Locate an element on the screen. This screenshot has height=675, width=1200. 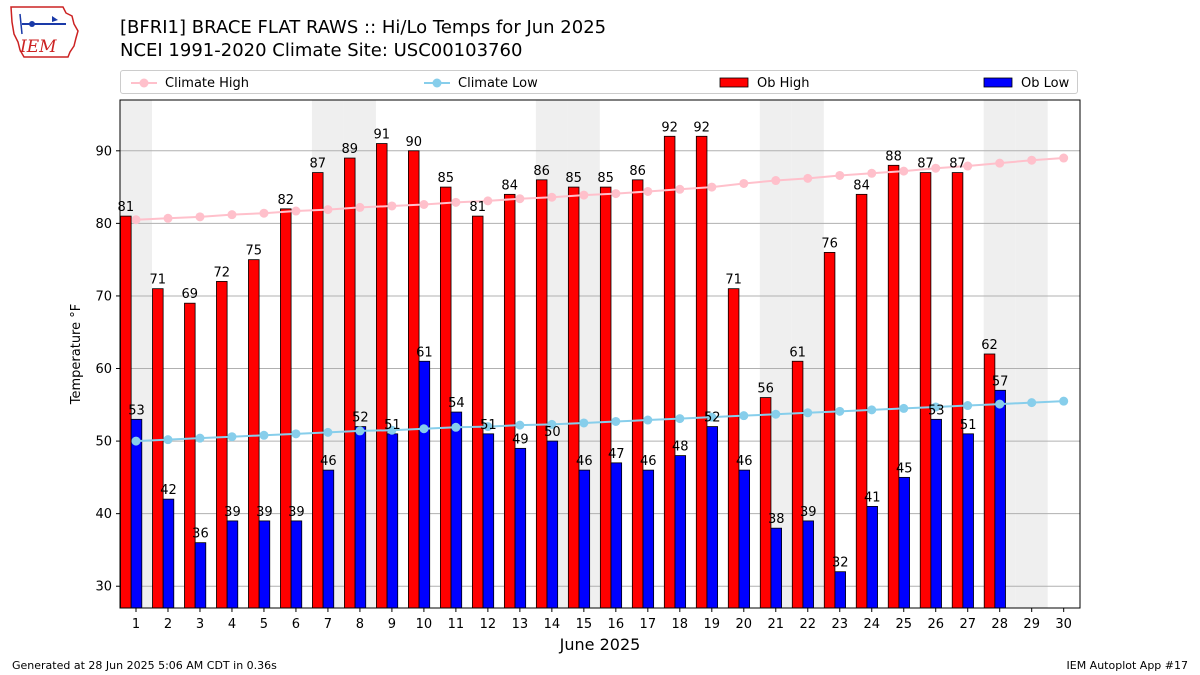
x-tick-label: 27 is located at coordinates (967, 624).